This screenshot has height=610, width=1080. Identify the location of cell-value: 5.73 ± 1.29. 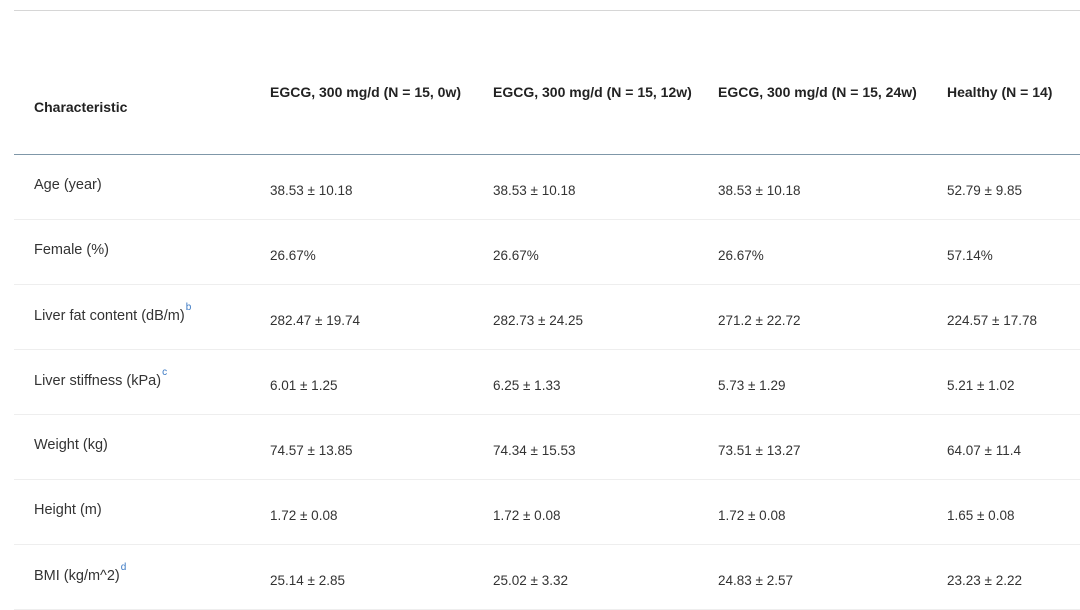
(752, 385).